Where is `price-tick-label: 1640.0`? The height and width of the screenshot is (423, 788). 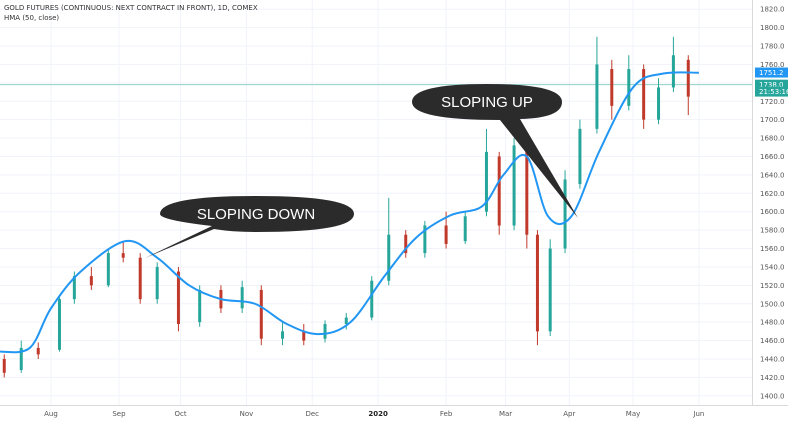
price-tick-label: 1640.0 is located at coordinates (772, 175).